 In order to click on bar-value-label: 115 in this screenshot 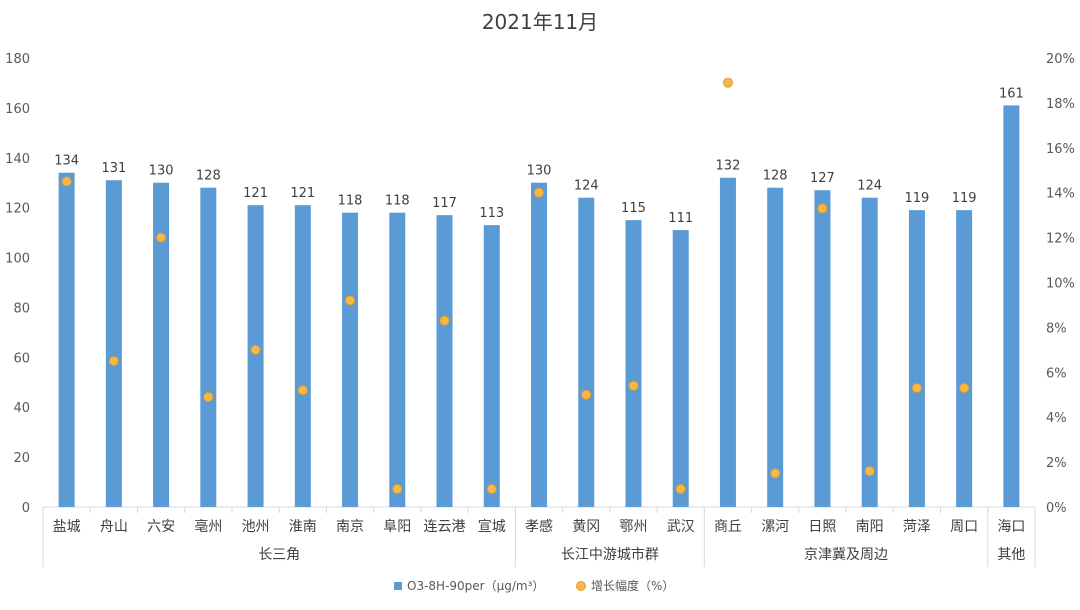, I will do `click(633, 208)`.